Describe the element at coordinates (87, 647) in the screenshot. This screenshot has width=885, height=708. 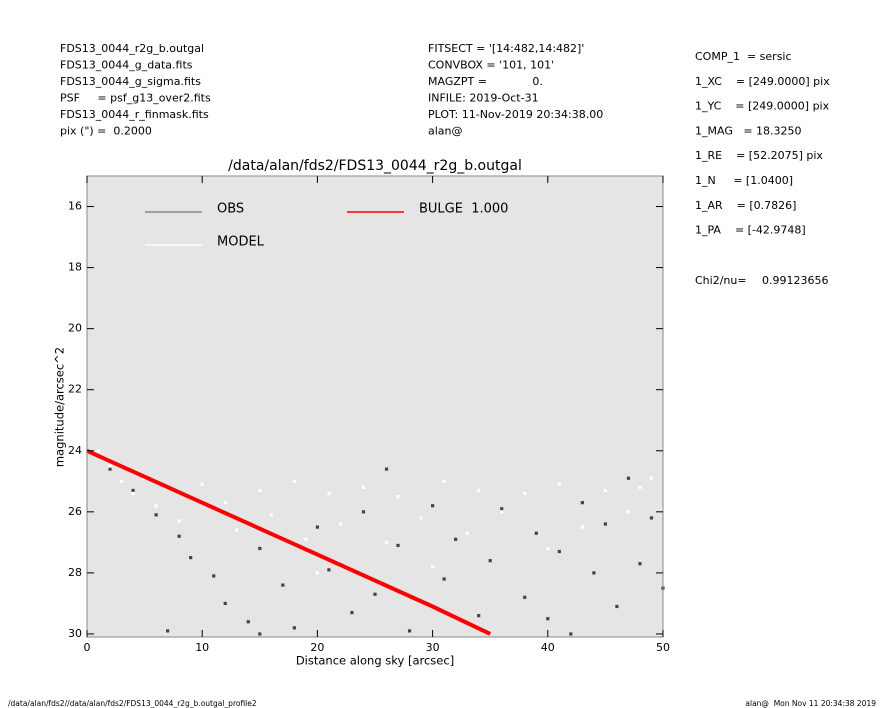
I see `x-tick-label: 0` at that location.